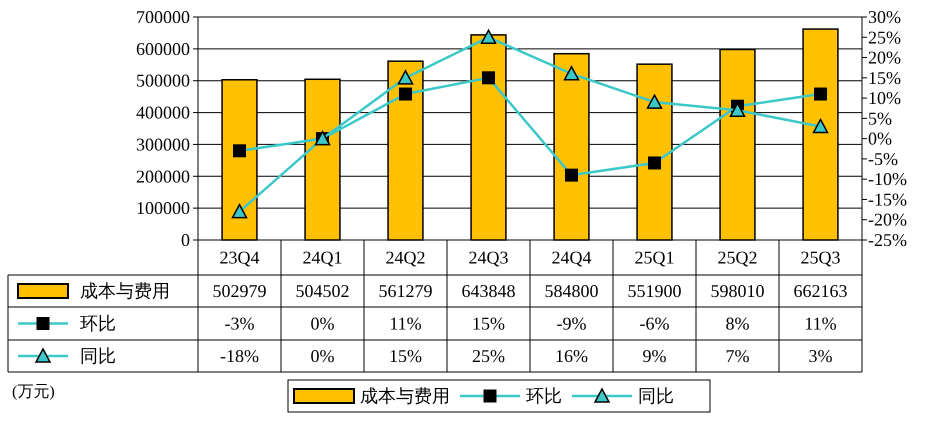  What do you see at coordinates (405, 291) in the screenshot?
I see `data-label: 561279` at bounding box center [405, 291].